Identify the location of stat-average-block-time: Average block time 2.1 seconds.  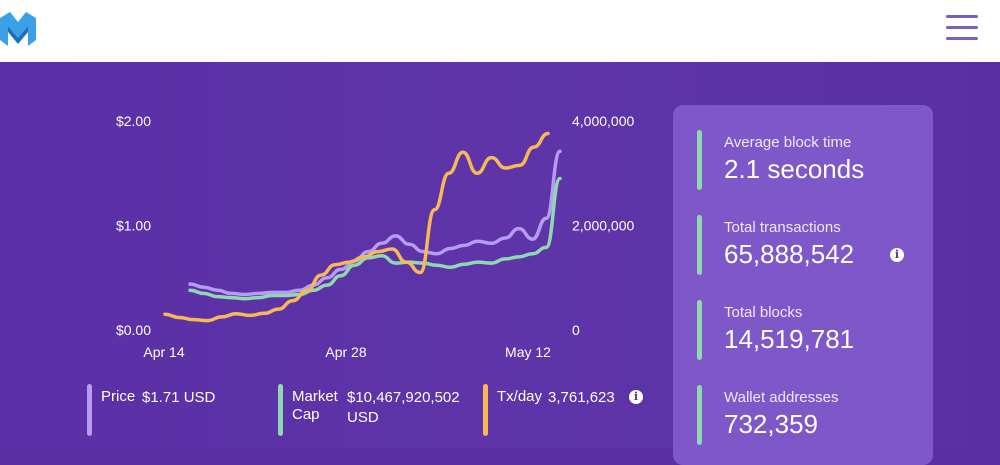
(812, 160).